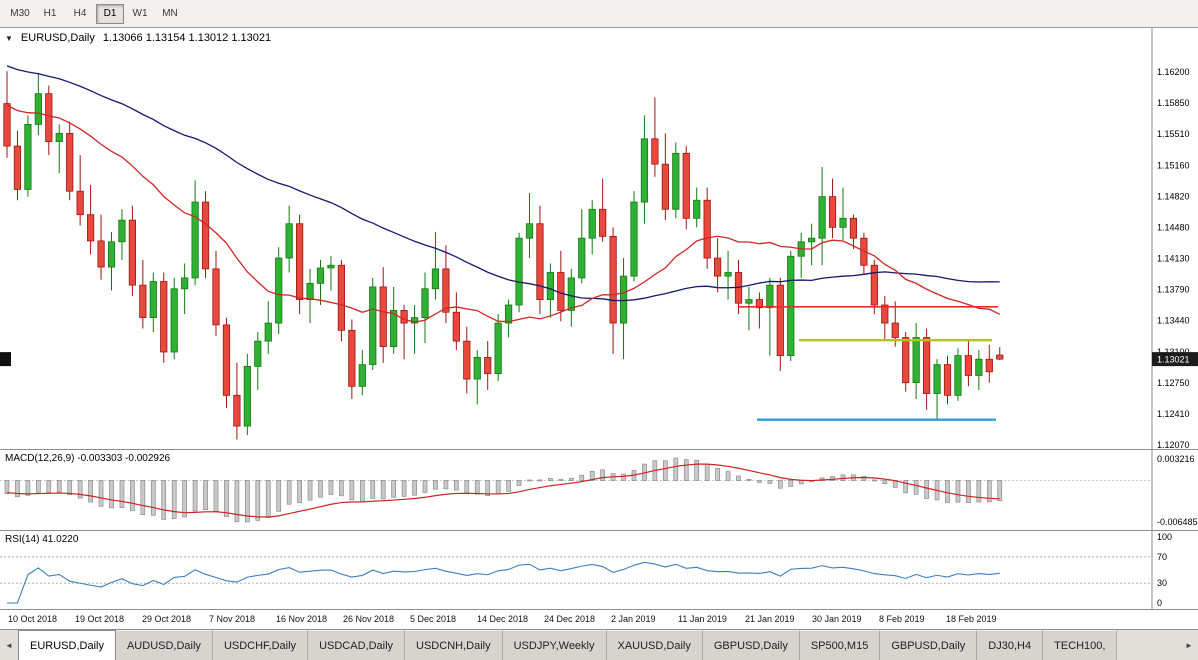  Describe the element at coordinates (1162, 583) in the screenshot. I see `rsi-axis-label: 30` at that location.